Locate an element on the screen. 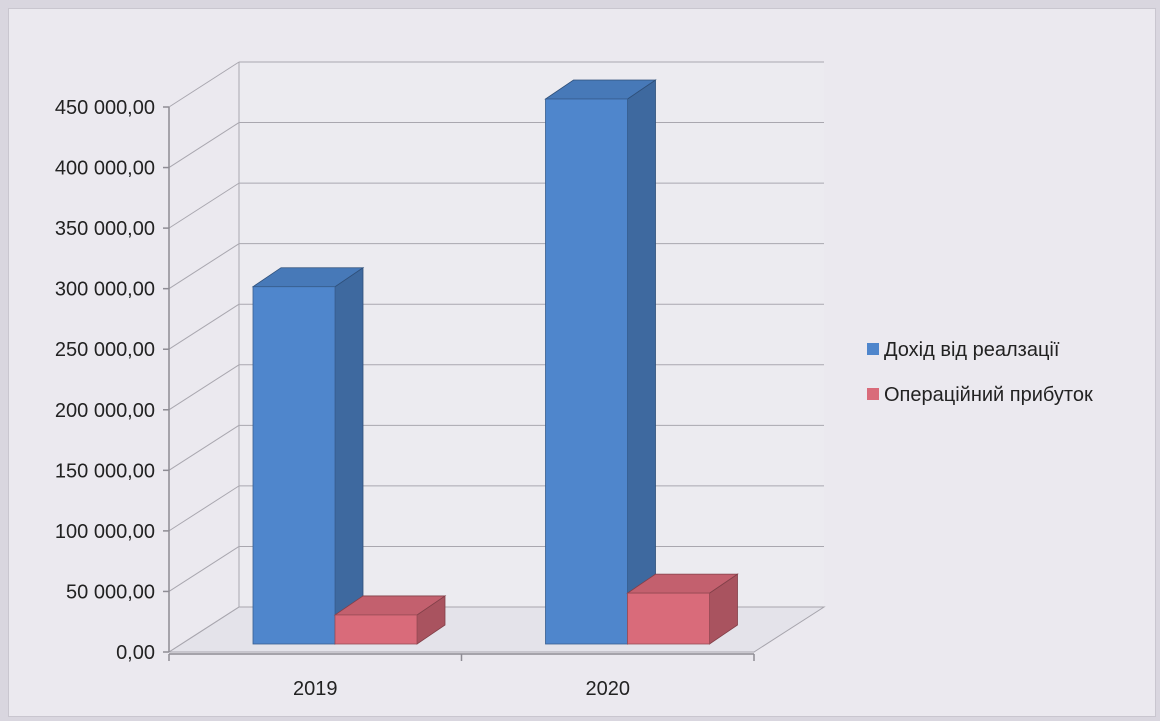 The height and width of the screenshot is (721, 1160). y-tick-label: 450 000,00 is located at coordinates (105, 108).